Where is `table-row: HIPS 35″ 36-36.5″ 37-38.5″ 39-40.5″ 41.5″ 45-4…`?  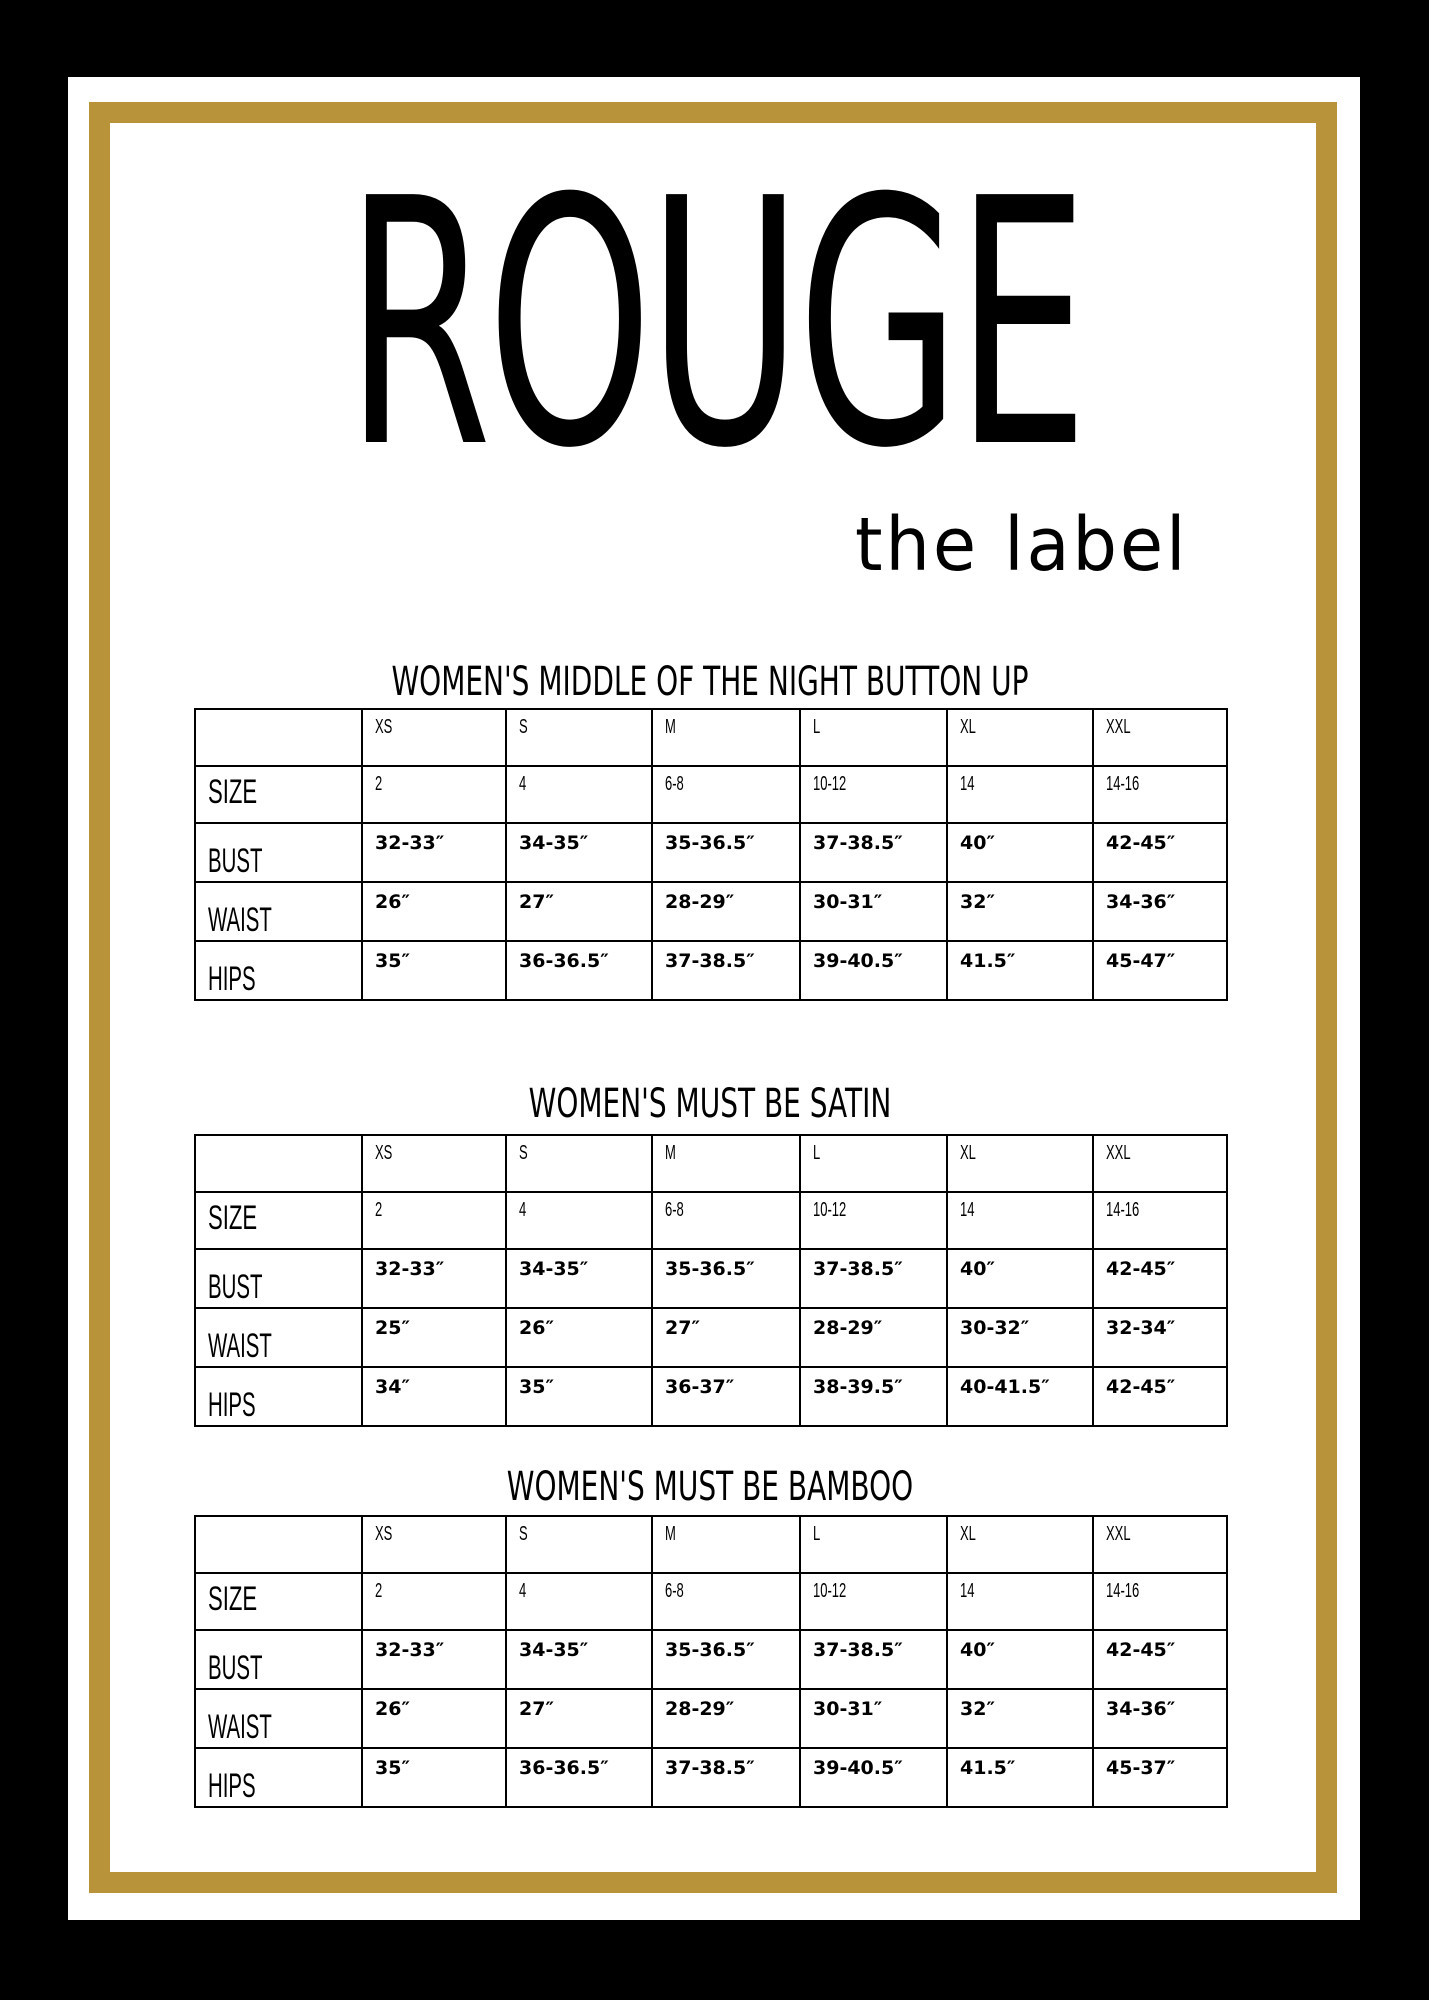 table-row: HIPS 35″ 36-36.5″ 37-38.5″ 39-40.5″ 41.5″ 45-4… is located at coordinates (711, 970).